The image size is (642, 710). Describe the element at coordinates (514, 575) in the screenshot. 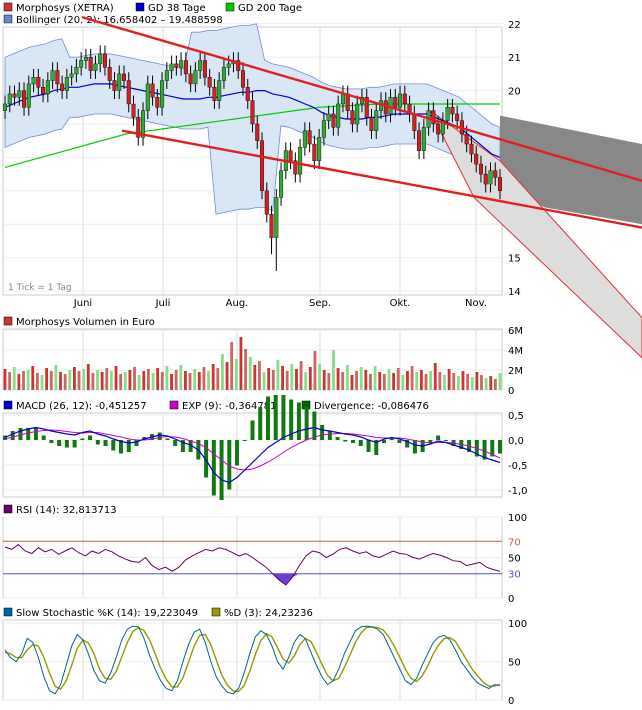

I see `y-tick-label: 30` at that location.